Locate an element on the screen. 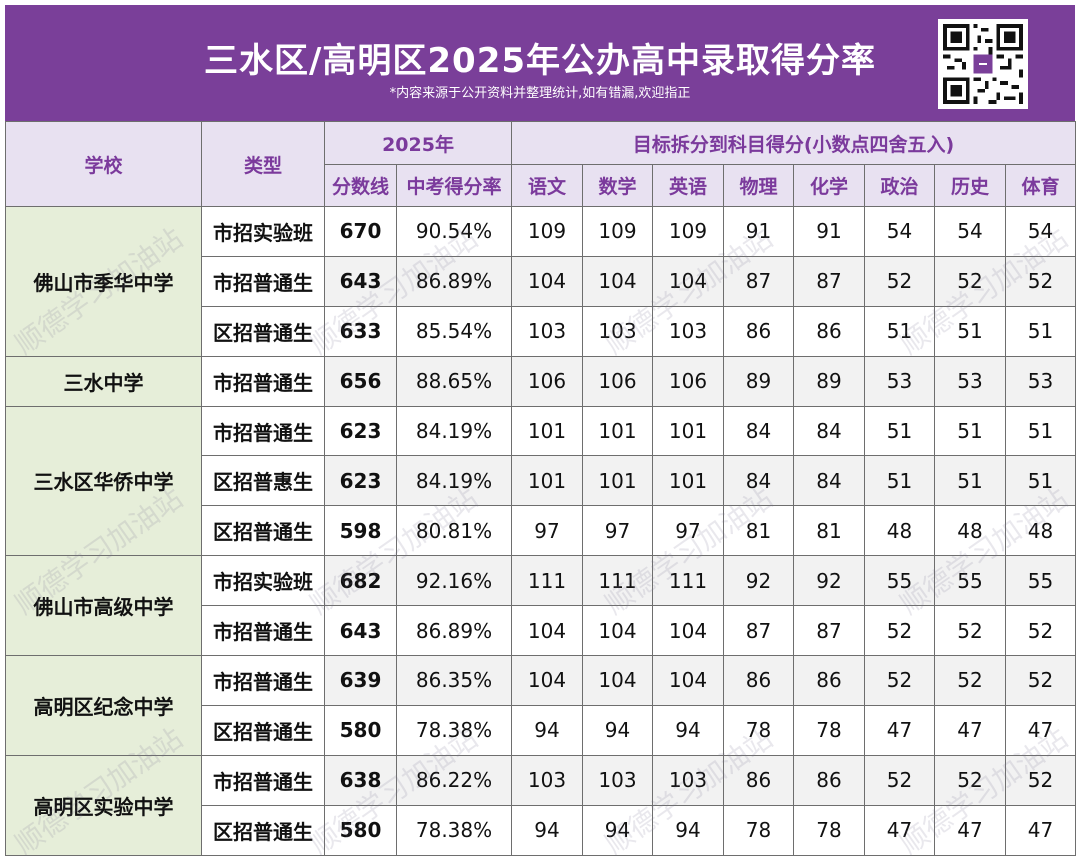 Image resolution: width=1080 pixels, height=860 pixels. subject-score: 89 is located at coordinates (759, 381).